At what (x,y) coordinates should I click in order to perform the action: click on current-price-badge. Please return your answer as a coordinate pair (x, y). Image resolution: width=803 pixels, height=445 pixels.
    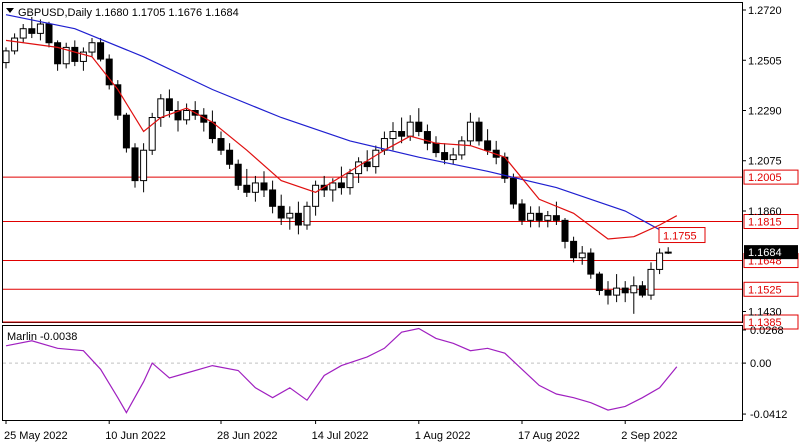
    Looking at the image, I should click on (771, 252).